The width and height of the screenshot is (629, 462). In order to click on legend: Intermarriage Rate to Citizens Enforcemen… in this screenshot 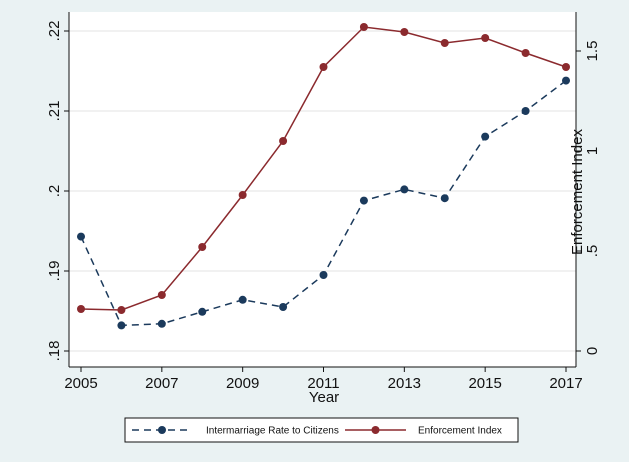, I will do `click(321, 430)`.